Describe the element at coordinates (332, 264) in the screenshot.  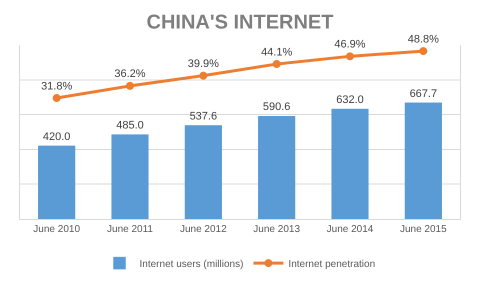
I see `legend-label: Internet penetration` at that location.